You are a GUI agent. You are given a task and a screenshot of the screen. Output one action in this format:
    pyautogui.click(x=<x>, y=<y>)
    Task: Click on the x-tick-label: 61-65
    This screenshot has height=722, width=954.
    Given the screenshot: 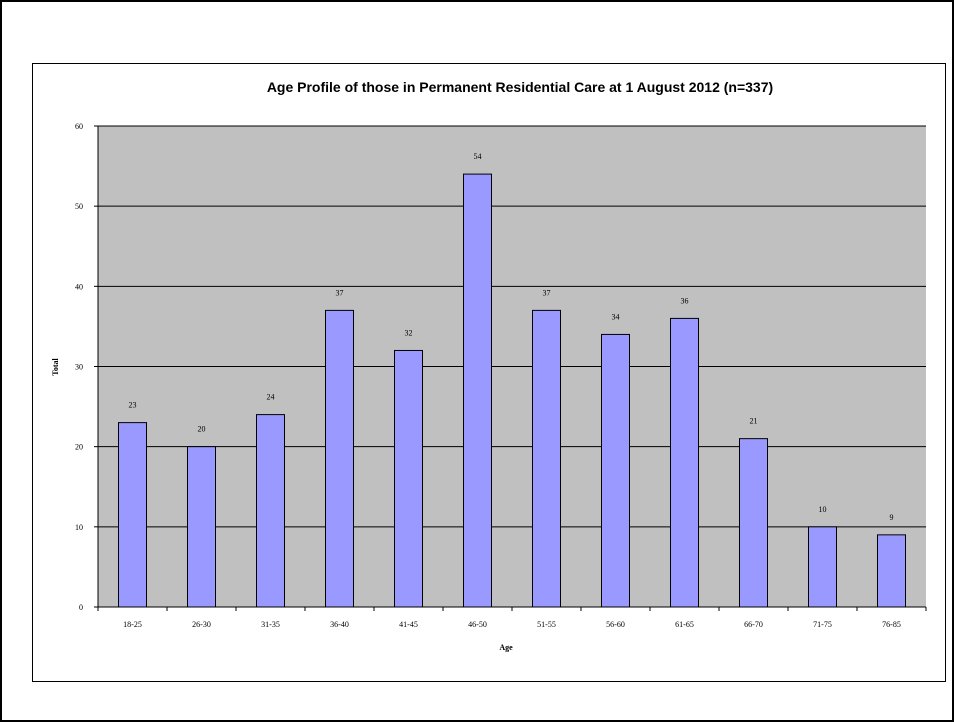 What is the action you would take?
    pyautogui.click(x=684, y=624)
    